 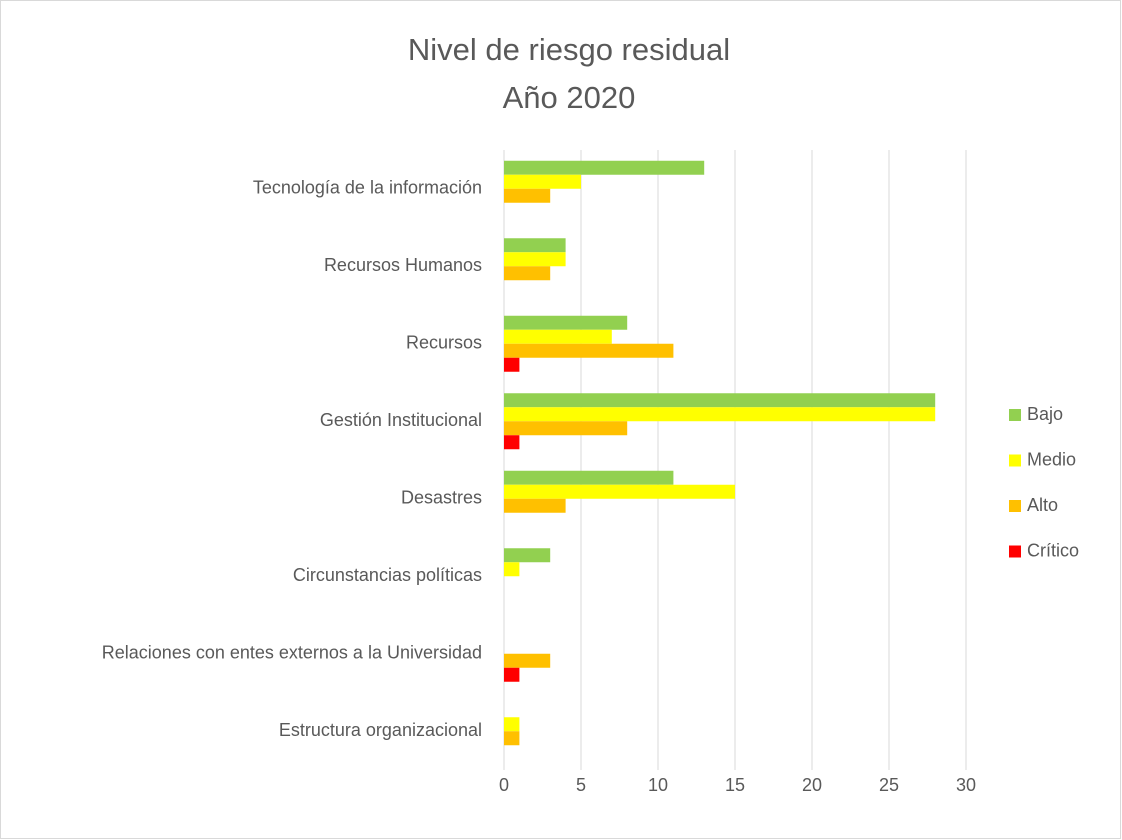 What do you see at coordinates (441, 498) in the screenshot?
I see `y-tick-label: Desastres` at bounding box center [441, 498].